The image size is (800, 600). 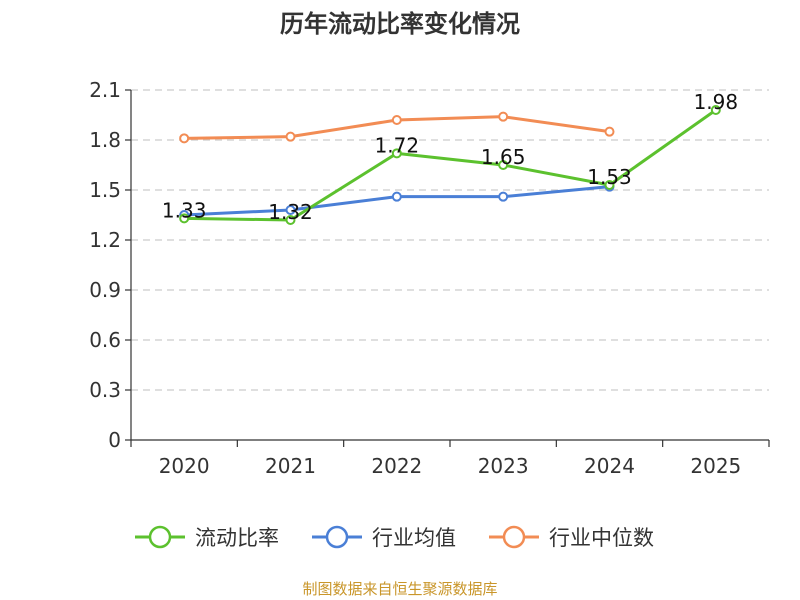 I want to click on series-group, so click(x=450, y=165).